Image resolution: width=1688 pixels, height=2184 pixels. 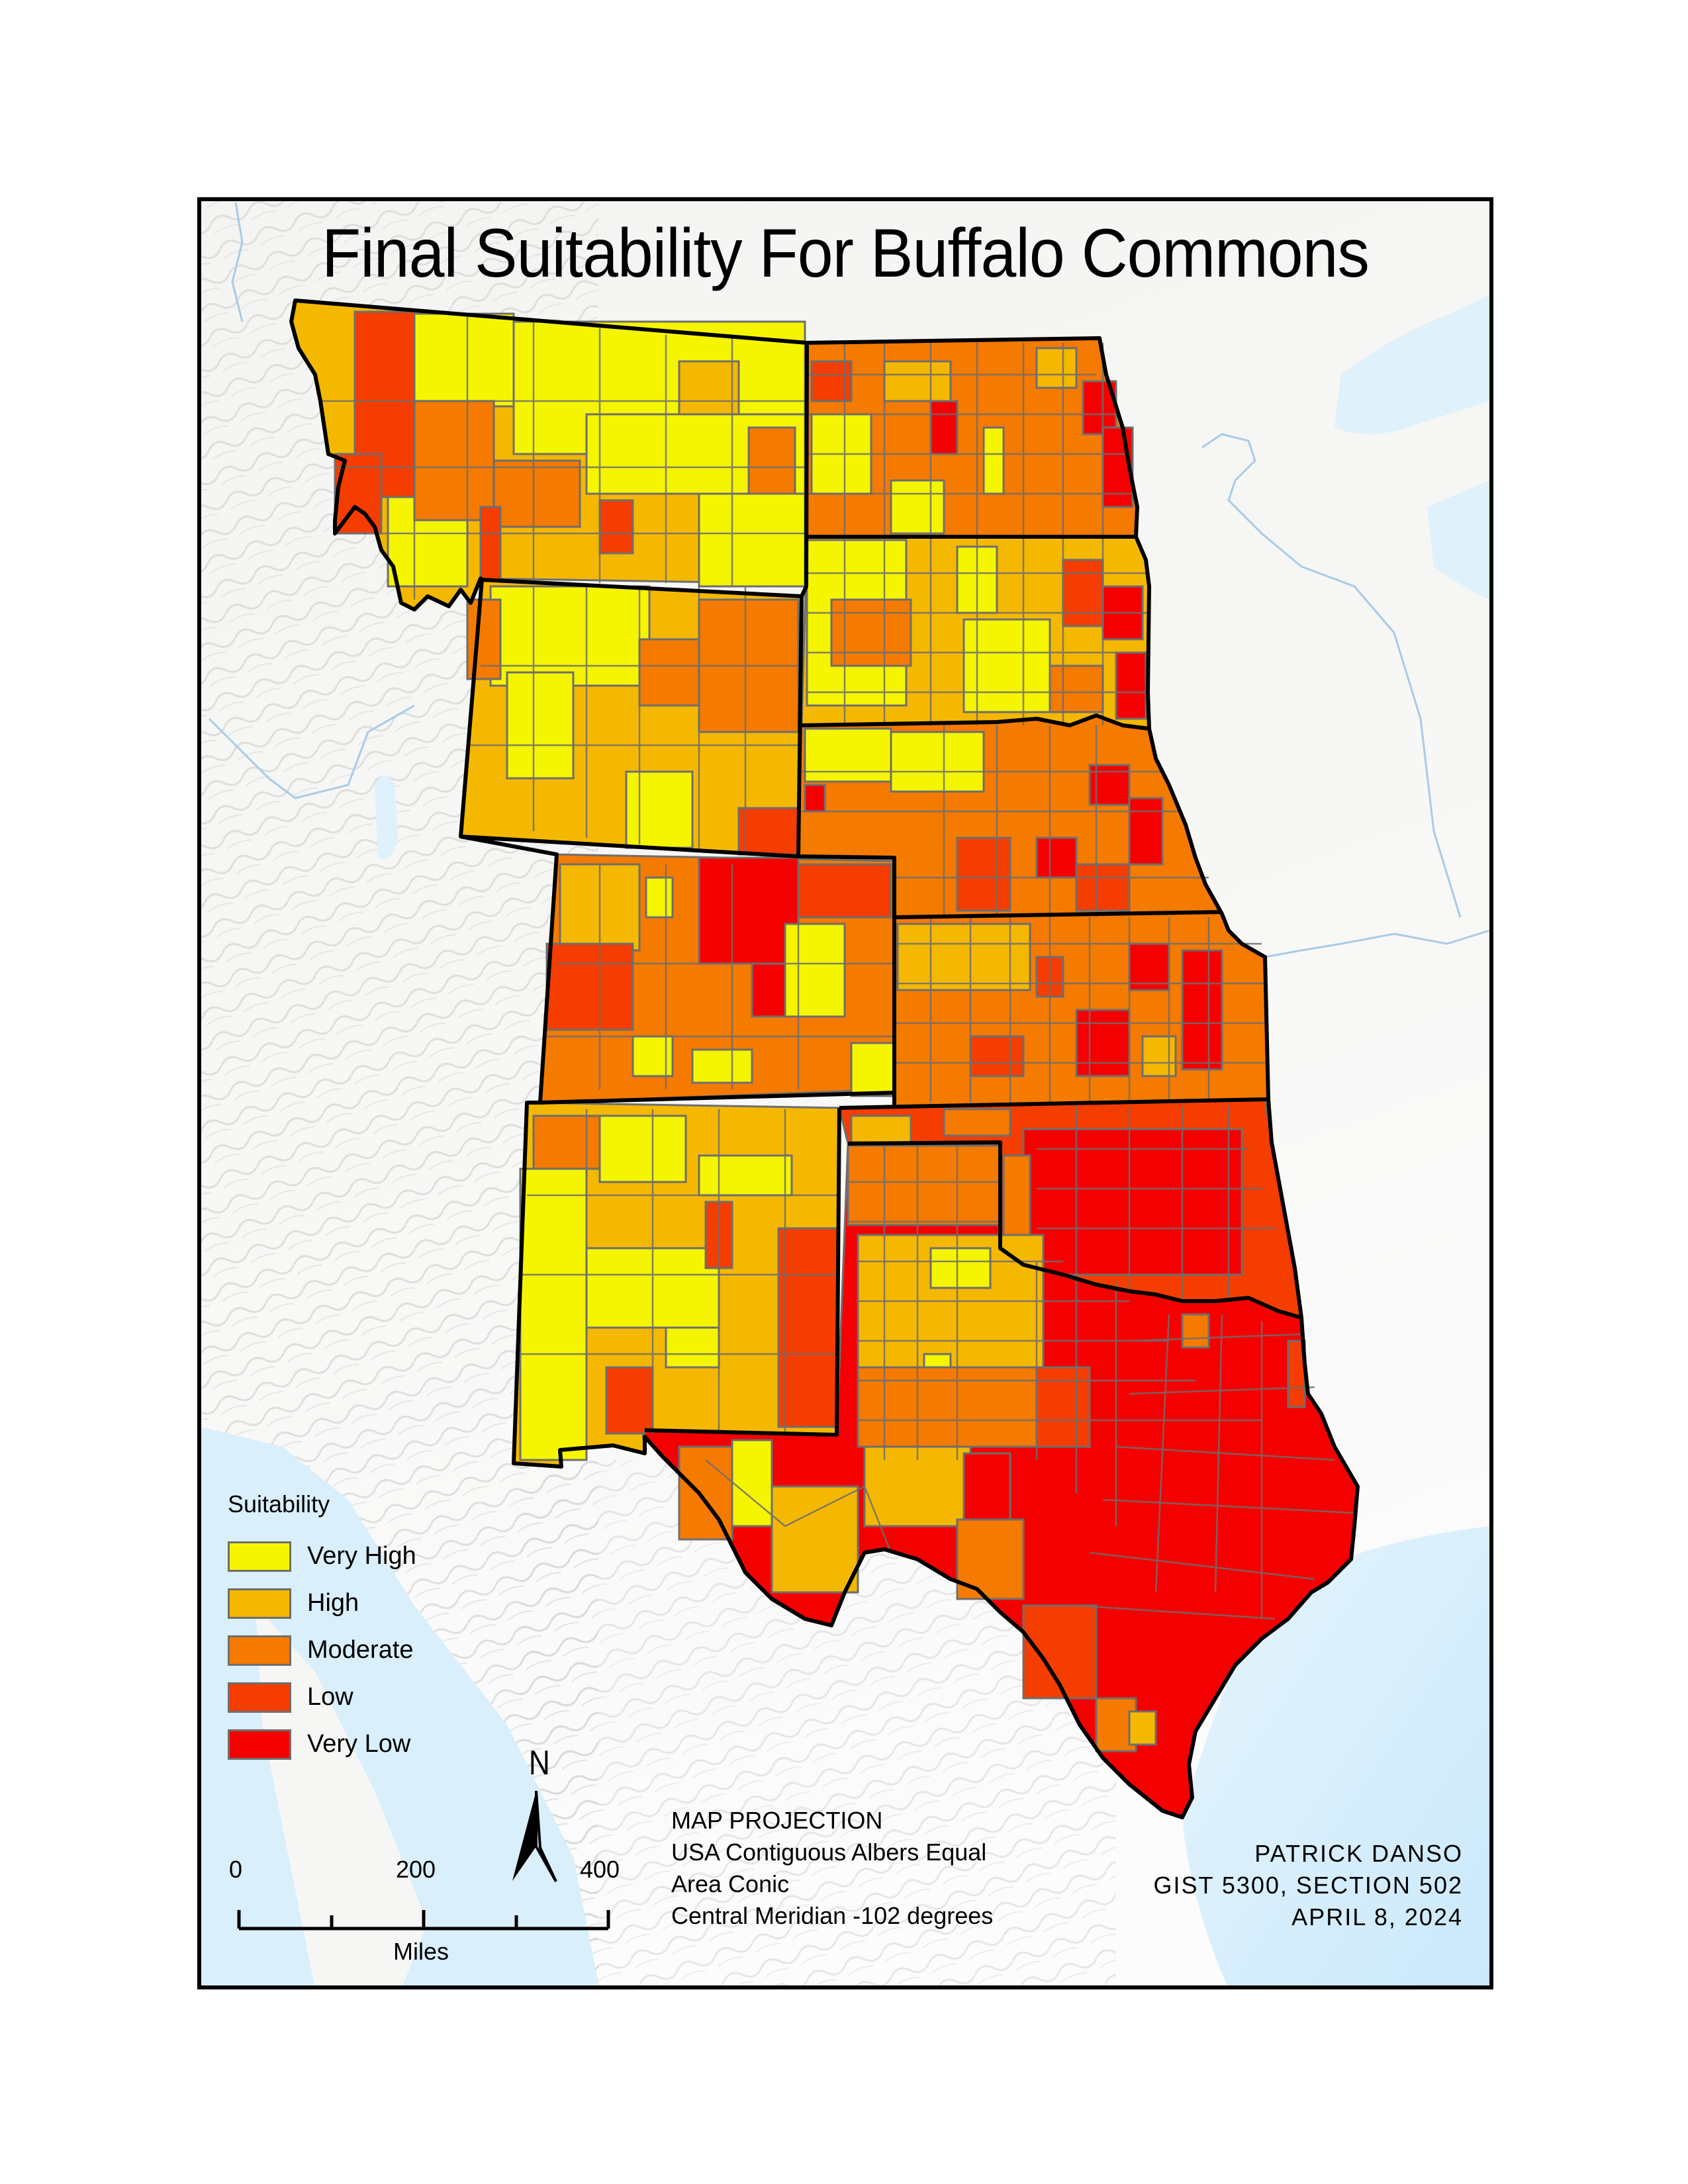 I want to click on legend-swatch-low, so click(x=259, y=1698).